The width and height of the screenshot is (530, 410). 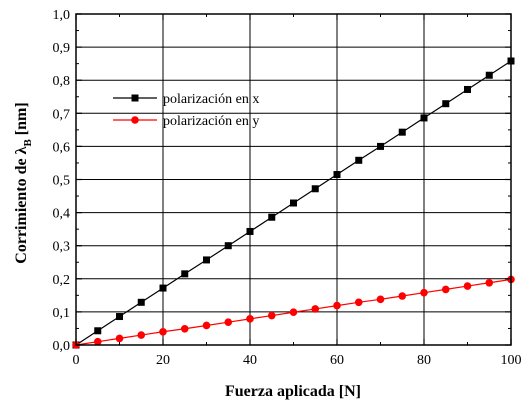 I want to click on y-axis-title-unit: [nm], so click(x=21, y=120).